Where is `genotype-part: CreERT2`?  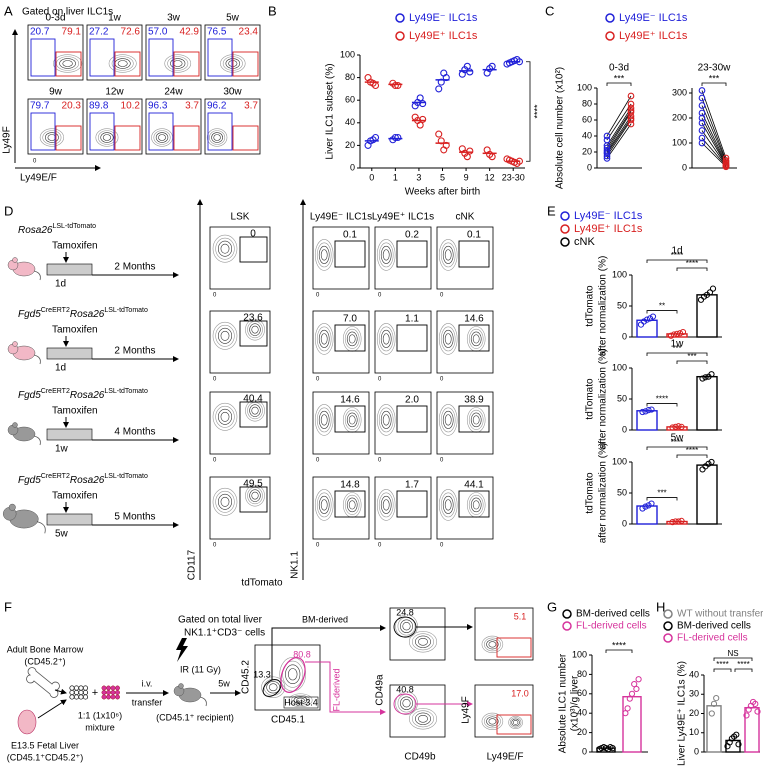
genotype-part: CreERT2 is located at coordinates (55, 391).